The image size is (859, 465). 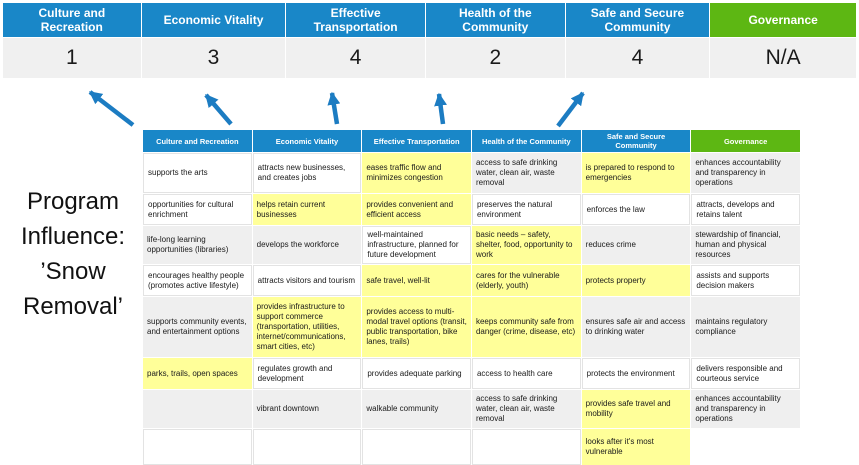 I want to click on matrix-cell: opportunities for cultural enrichment, so click(x=197, y=209).